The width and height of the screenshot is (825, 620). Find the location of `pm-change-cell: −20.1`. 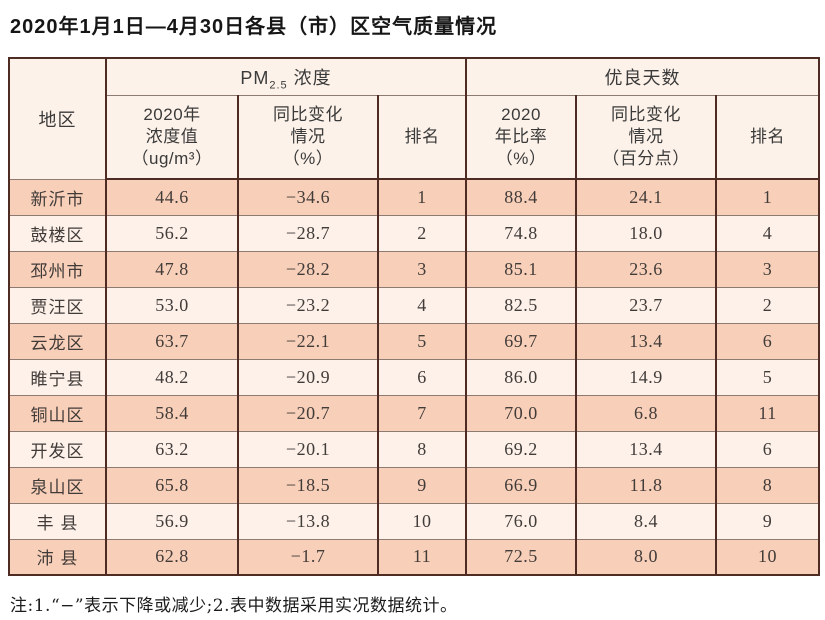

pm-change-cell: −20.1 is located at coordinates (308, 449).